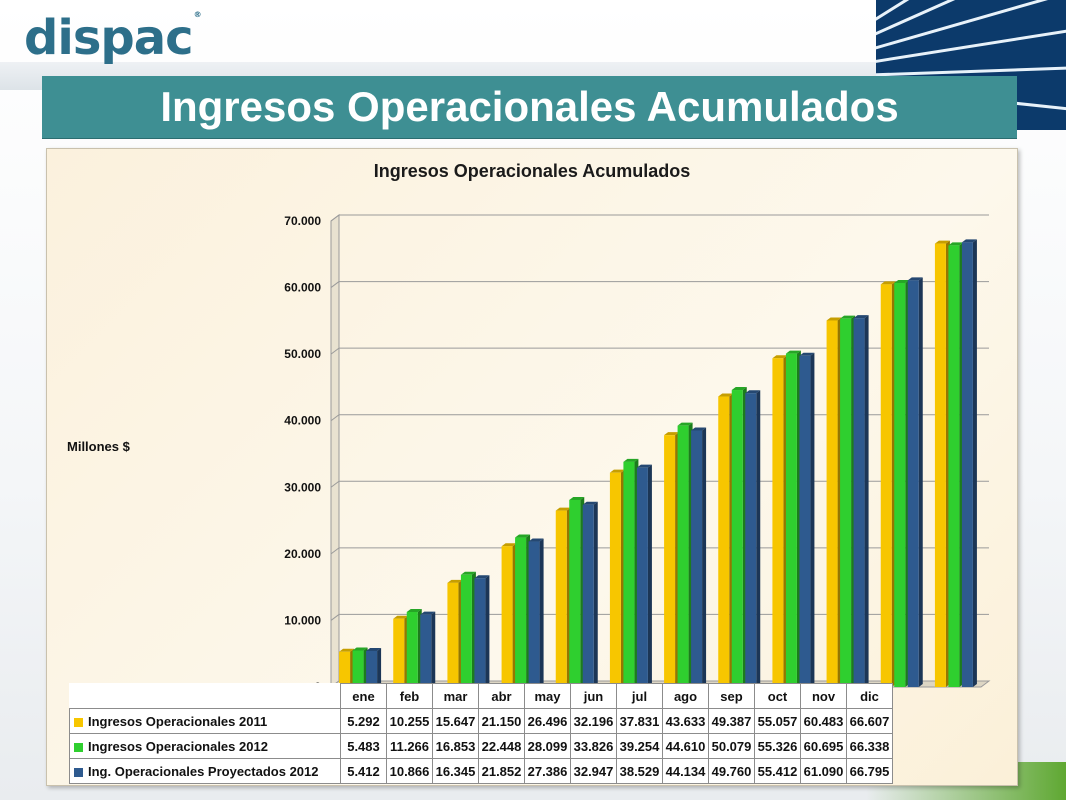 Image resolution: width=1066 pixels, height=800 pixels. I want to click on data-value: 32.196, so click(593, 721).